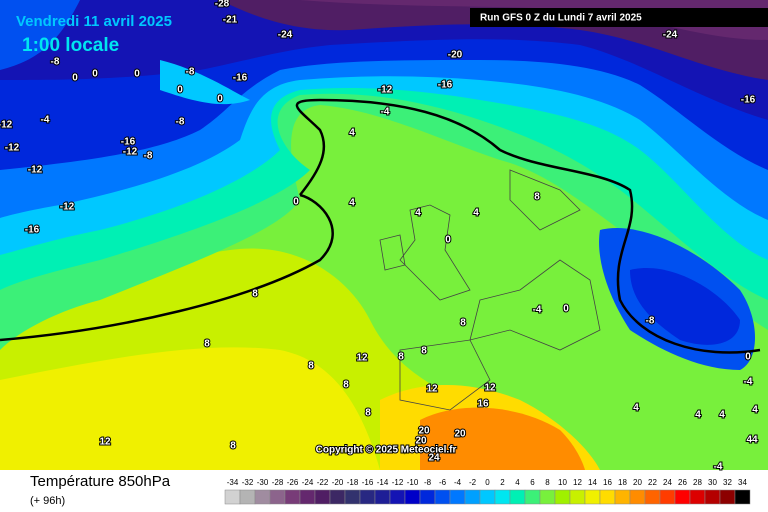 The height and width of the screenshot is (512, 768). What do you see at coordinates (742, 482) in the screenshot?
I see `scale-label: 34` at bounding box center [742, 482].